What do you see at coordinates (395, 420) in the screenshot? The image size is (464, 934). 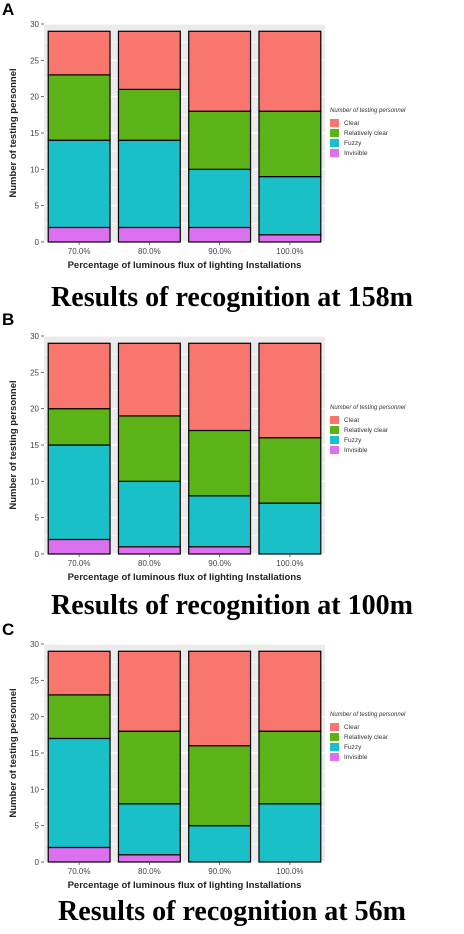 I see `legend-item-clear: Clear` at bounding box center [395, 420].